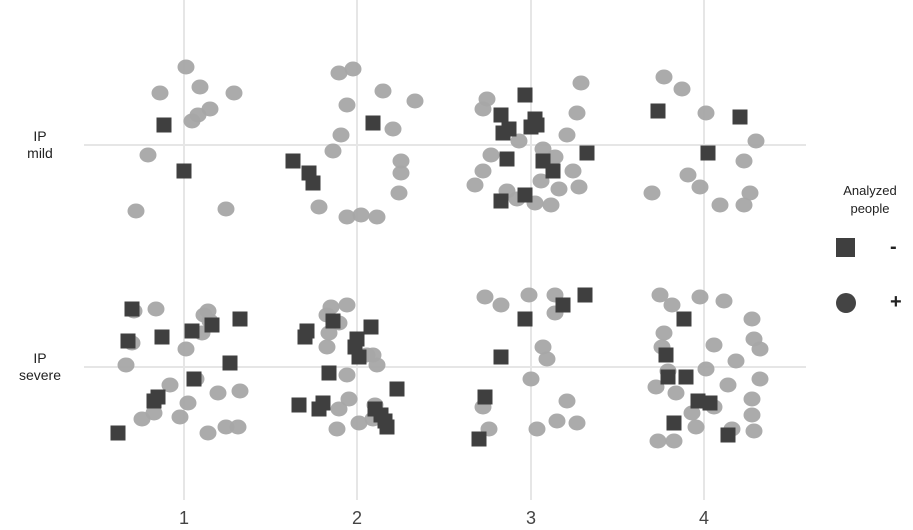 The width and height of the screenshot is (913, 530). I want to click on y-tick-label-ip-severe-line2: severe, so click(40, 375).